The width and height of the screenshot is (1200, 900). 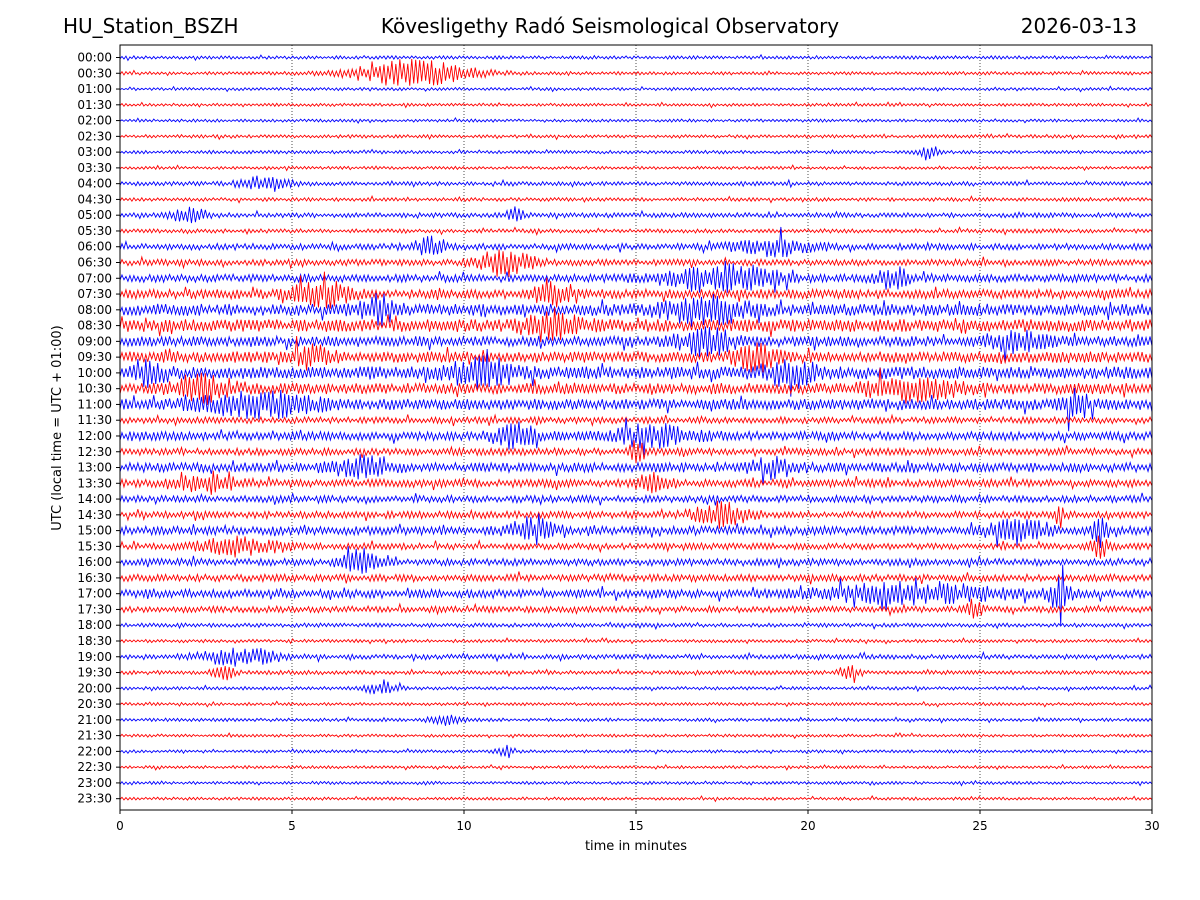 I want to click on x-tick-label-15: 15, so click(x=635, y=826).